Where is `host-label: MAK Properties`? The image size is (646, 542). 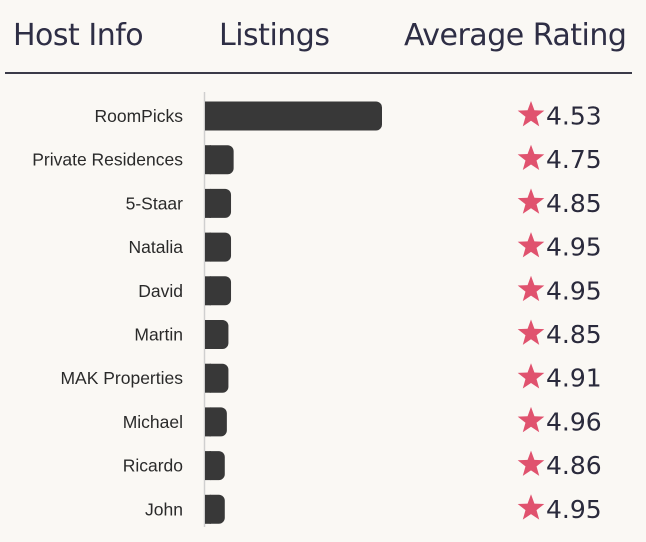
host-label: MAK Properties is located at coordinates (121, 378).